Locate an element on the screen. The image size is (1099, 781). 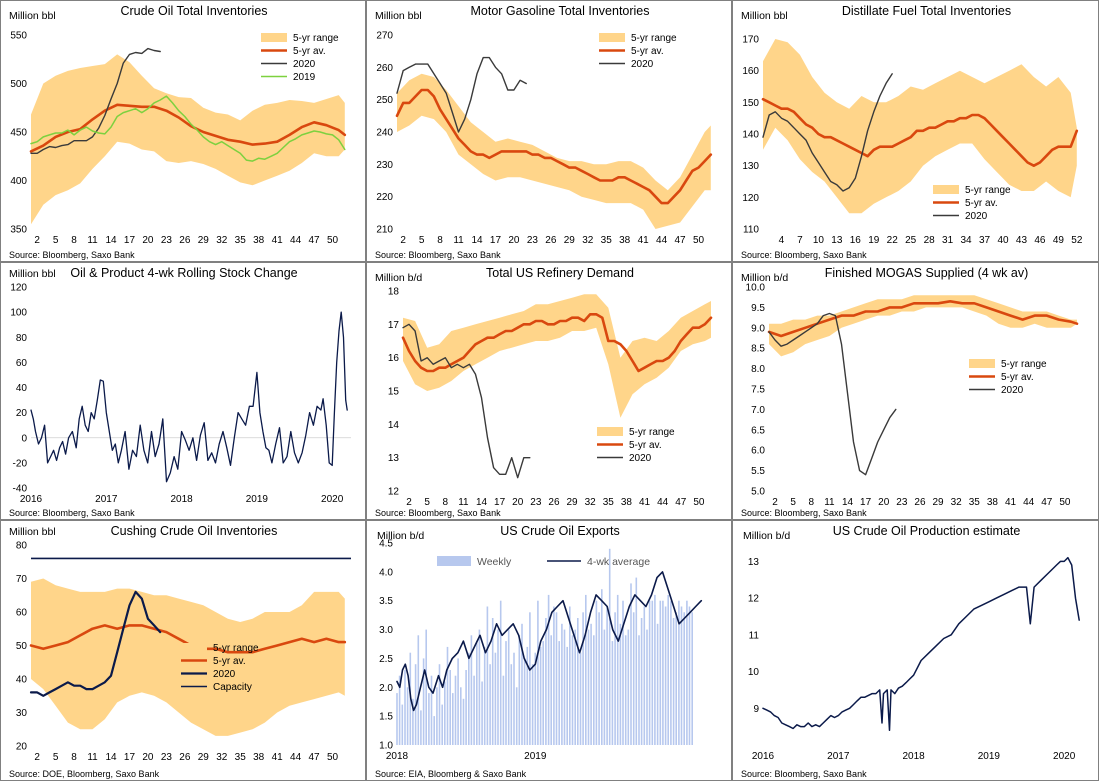
x-tick-label: 50 is located at coordinates (333, 757).